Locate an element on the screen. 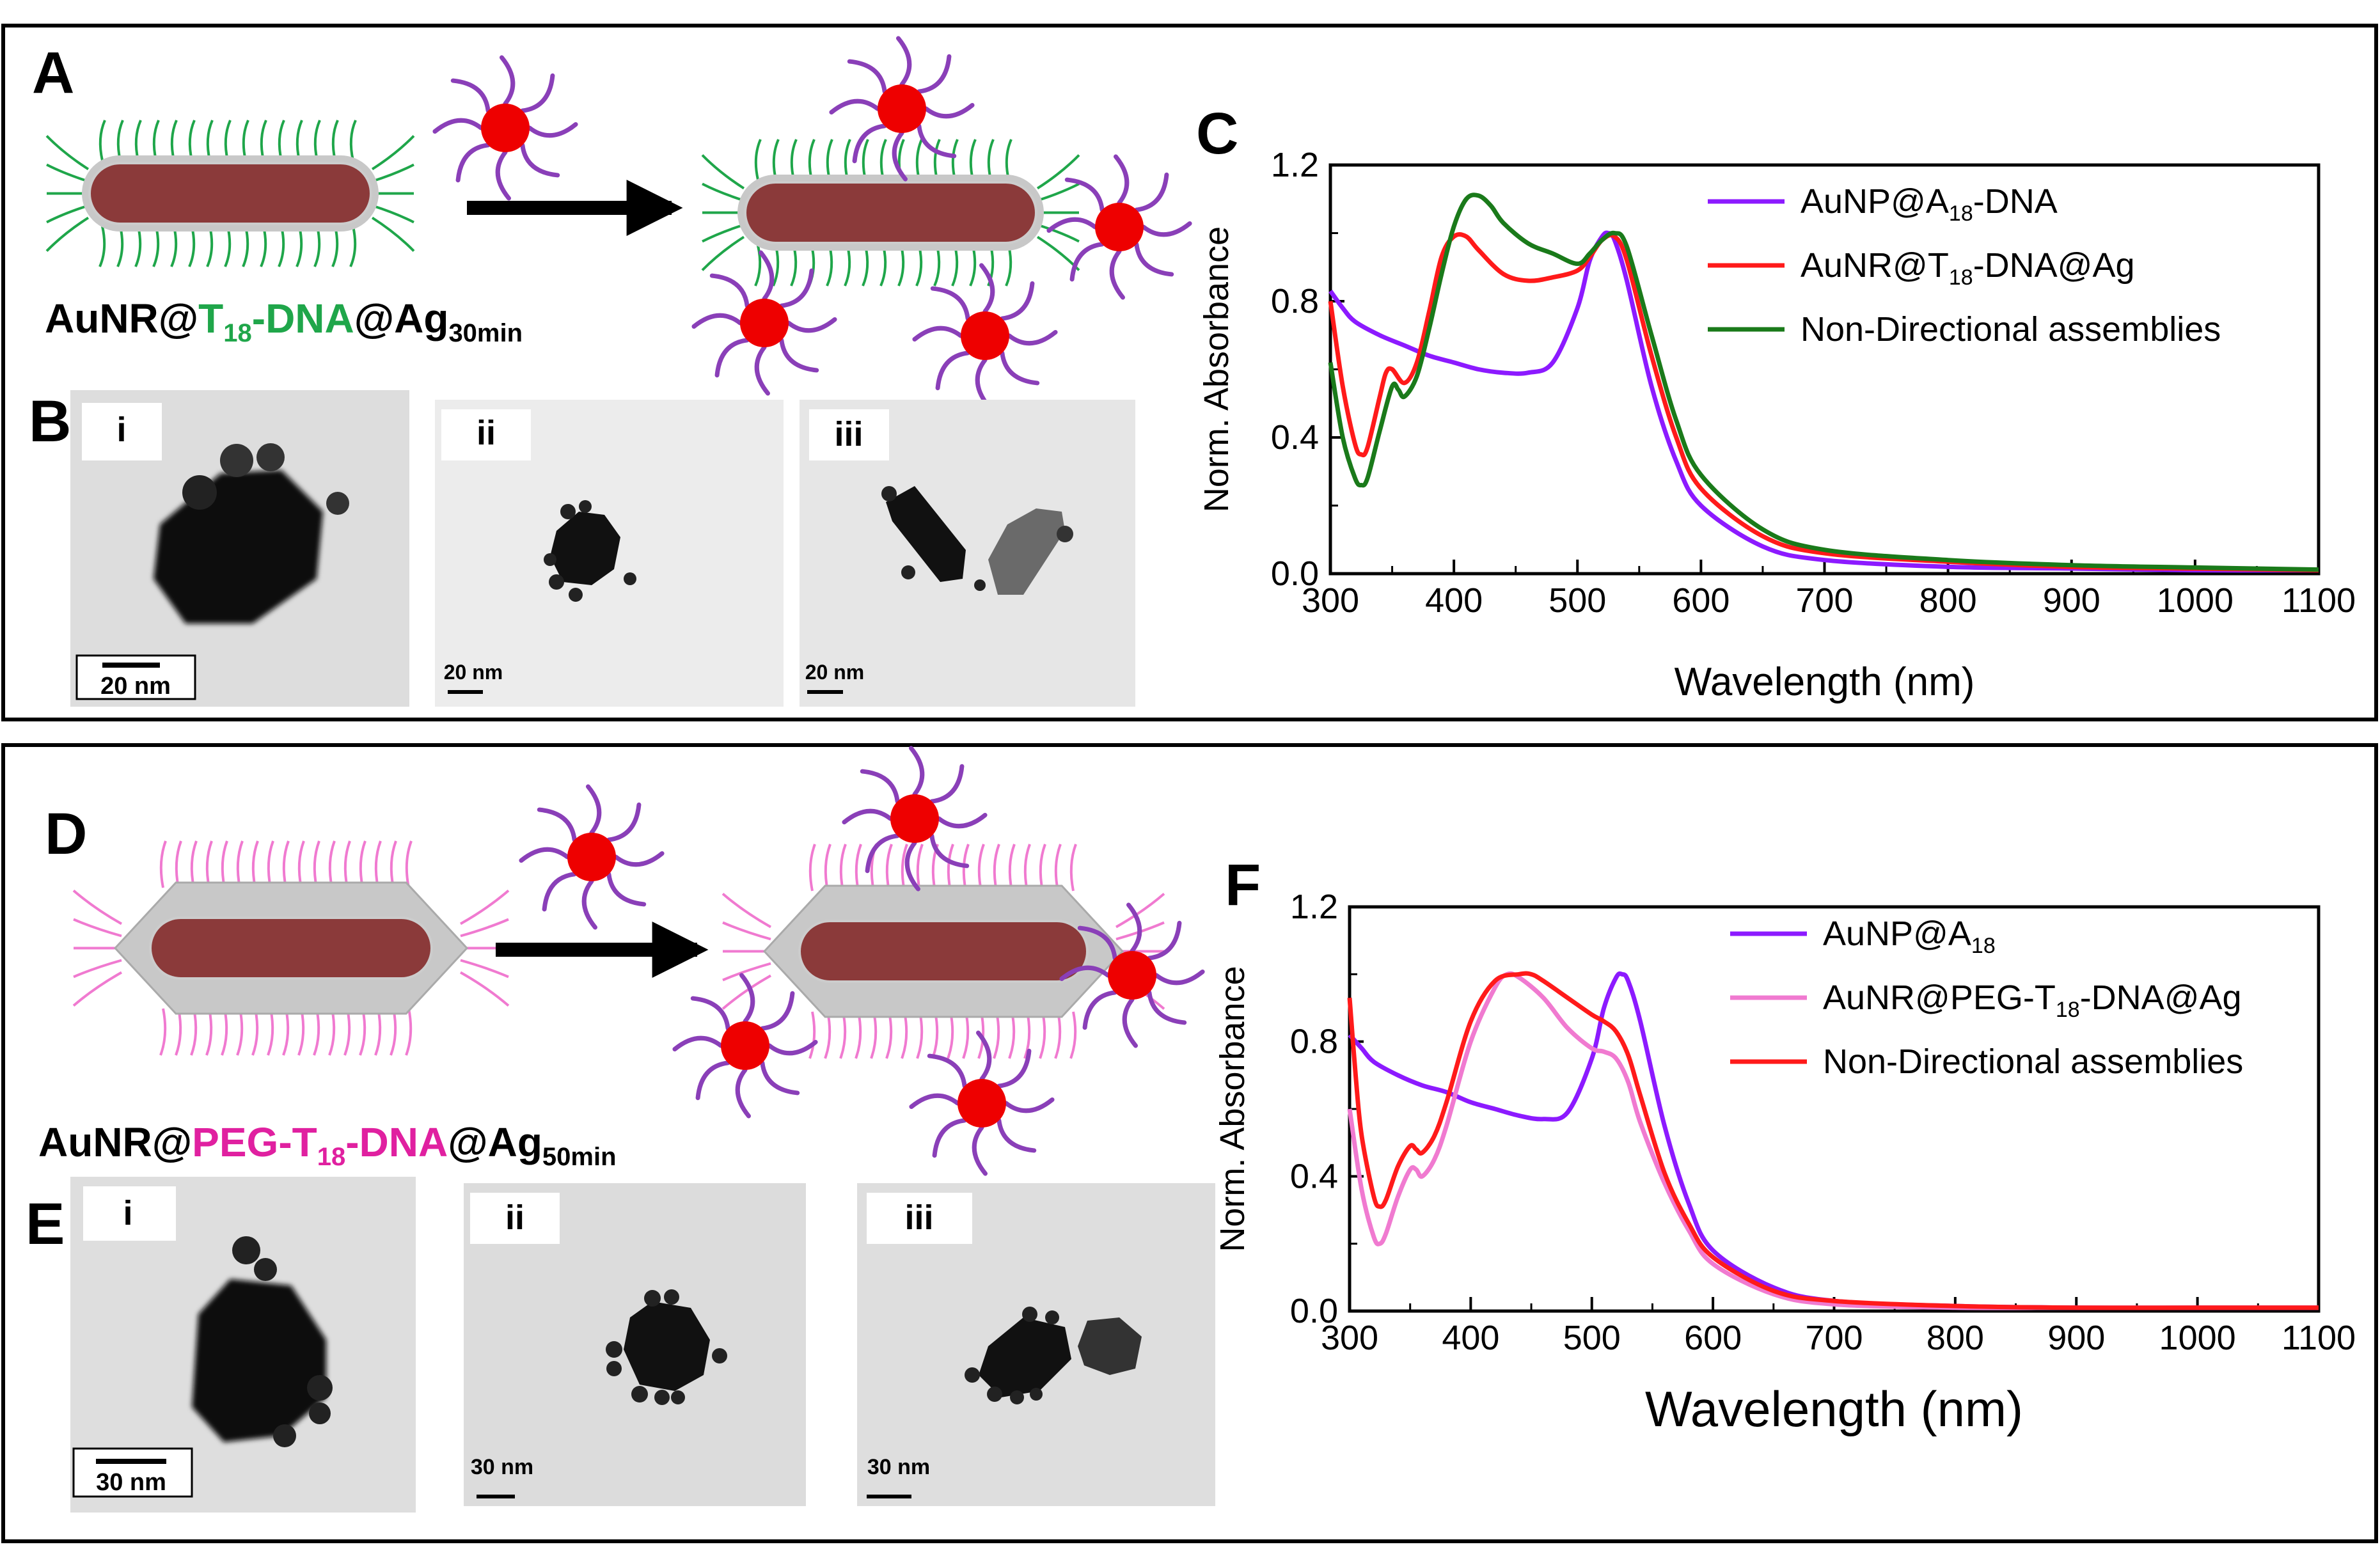 The height and width of the screenshot is (1556, 2380). x-tick-label: 1000 is located at coordinates (2197, 1338).